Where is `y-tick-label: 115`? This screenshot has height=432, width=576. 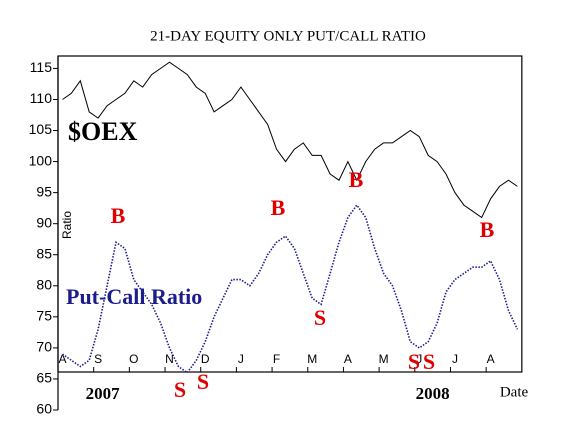 y-tick-label: 115 is located at coordinates (41, 67).